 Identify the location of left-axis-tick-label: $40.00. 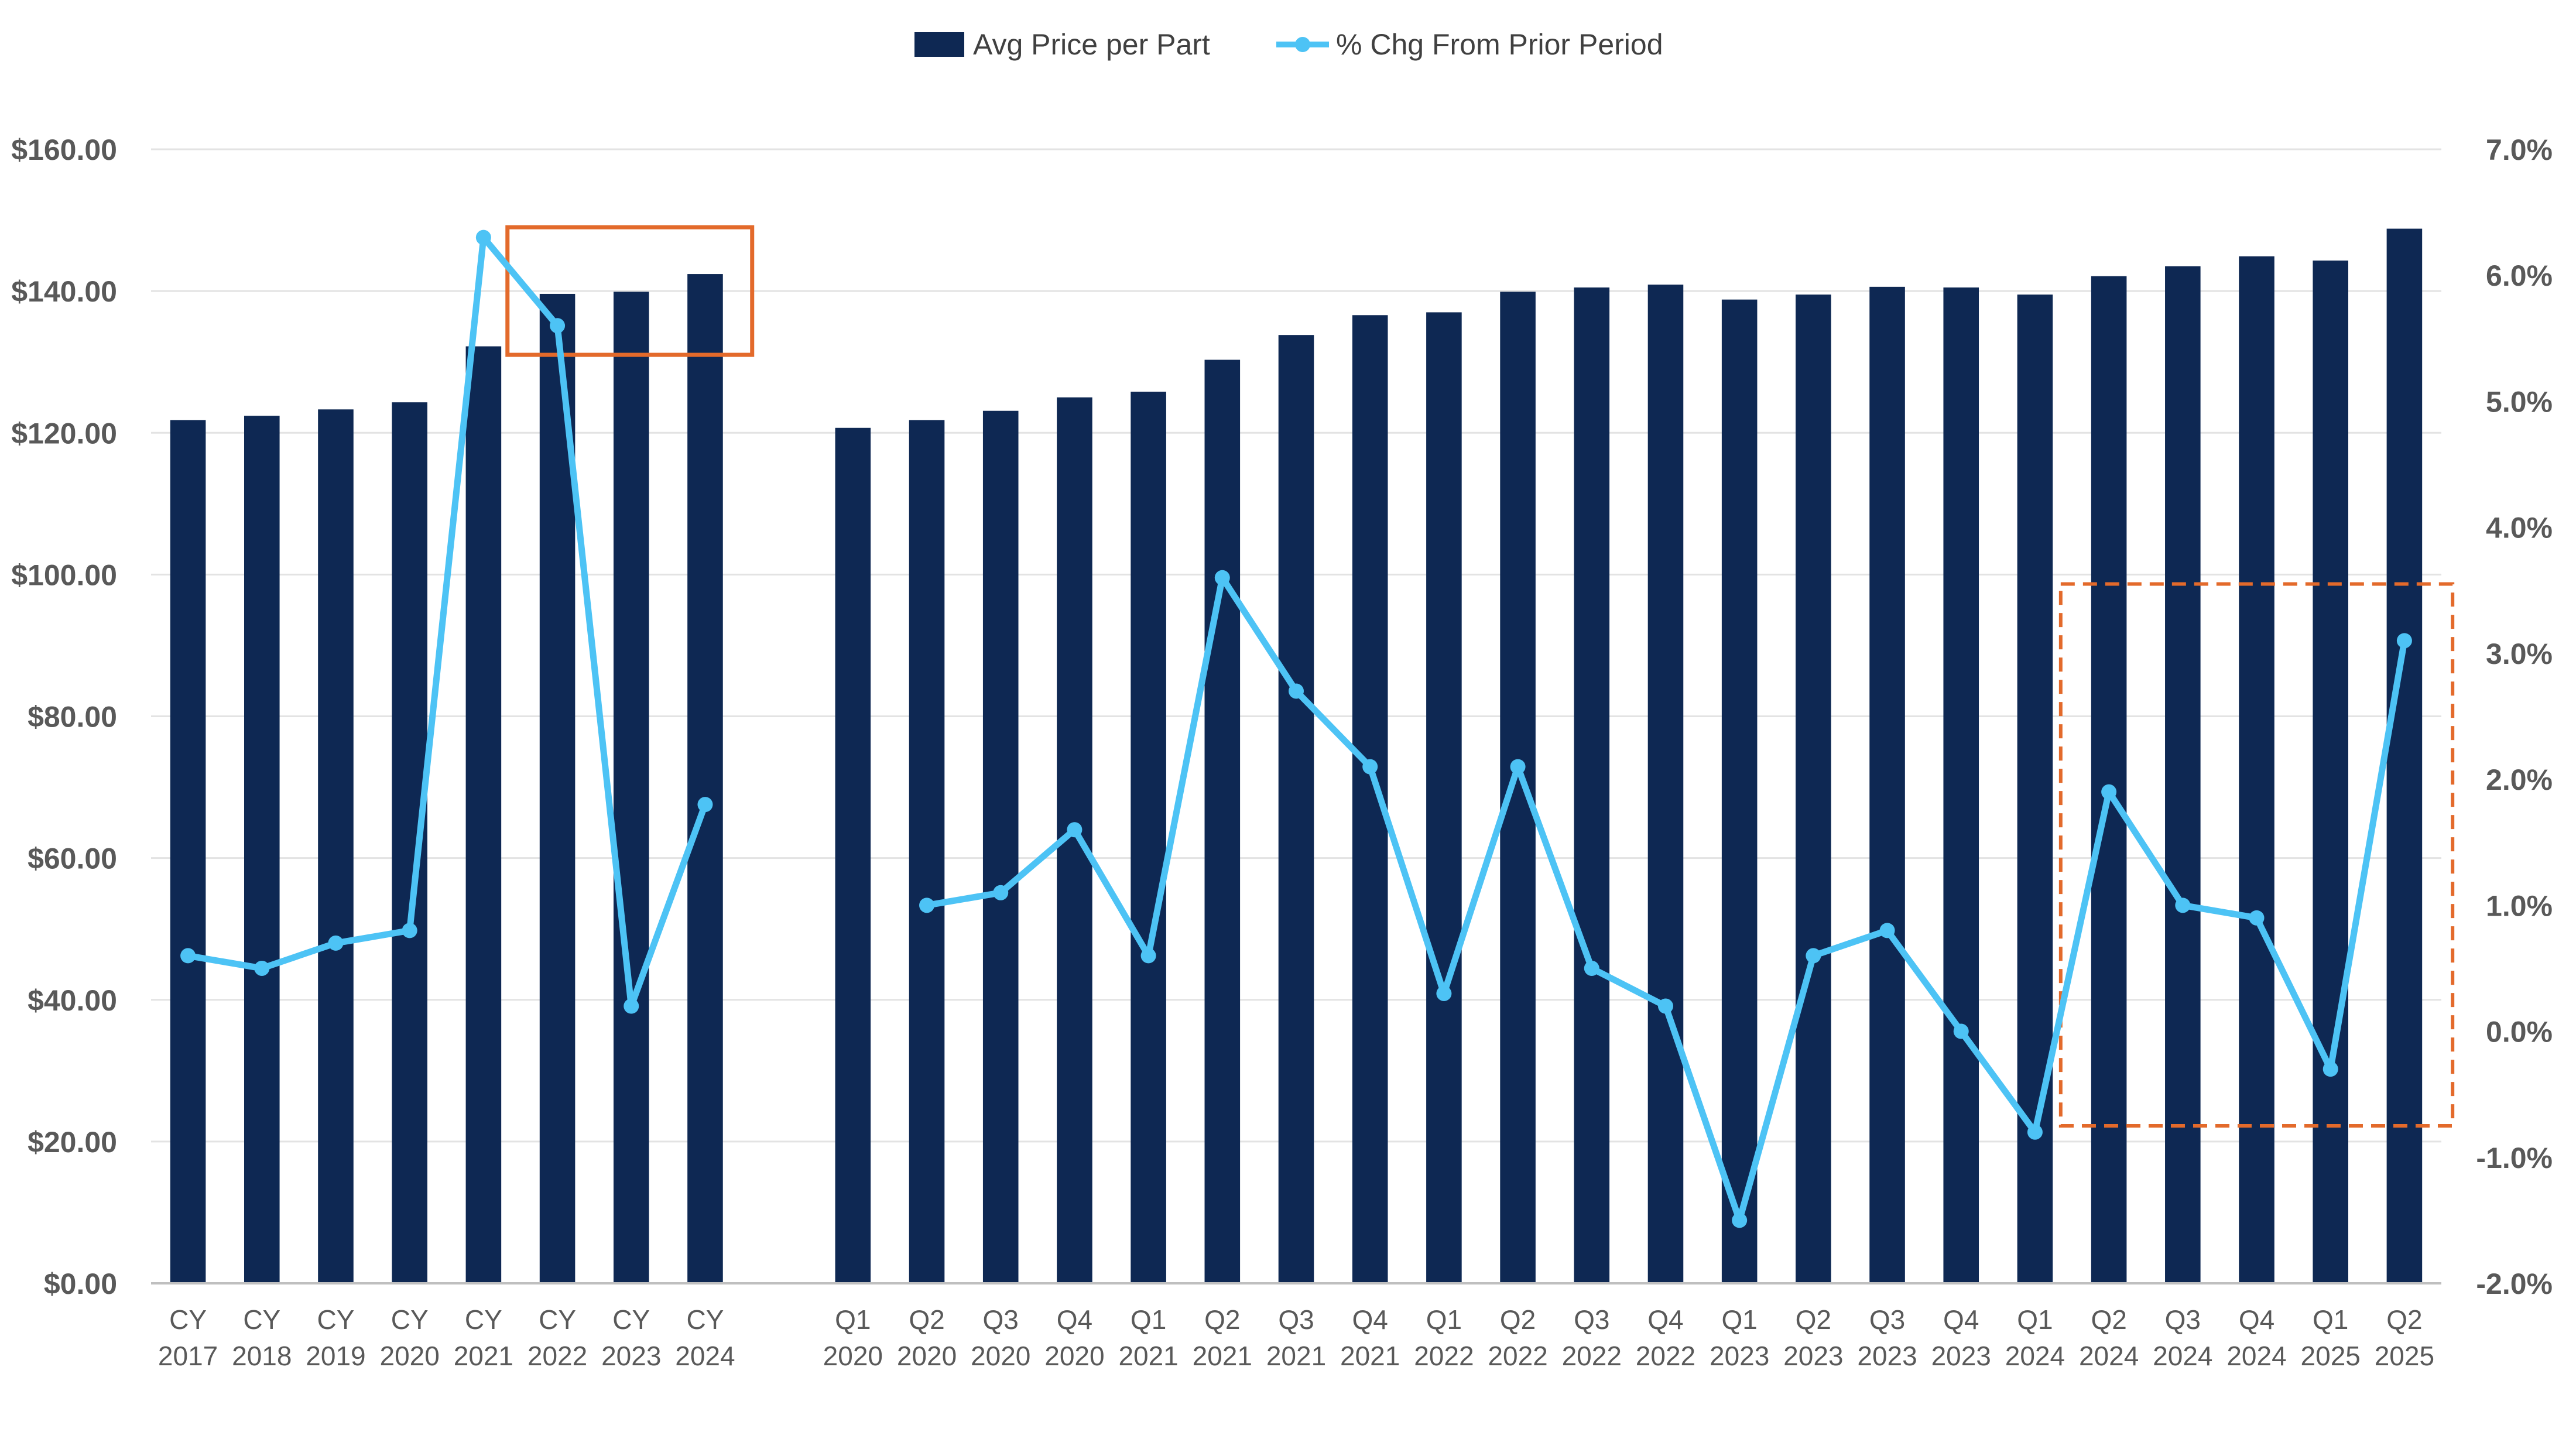
(72, 1000).